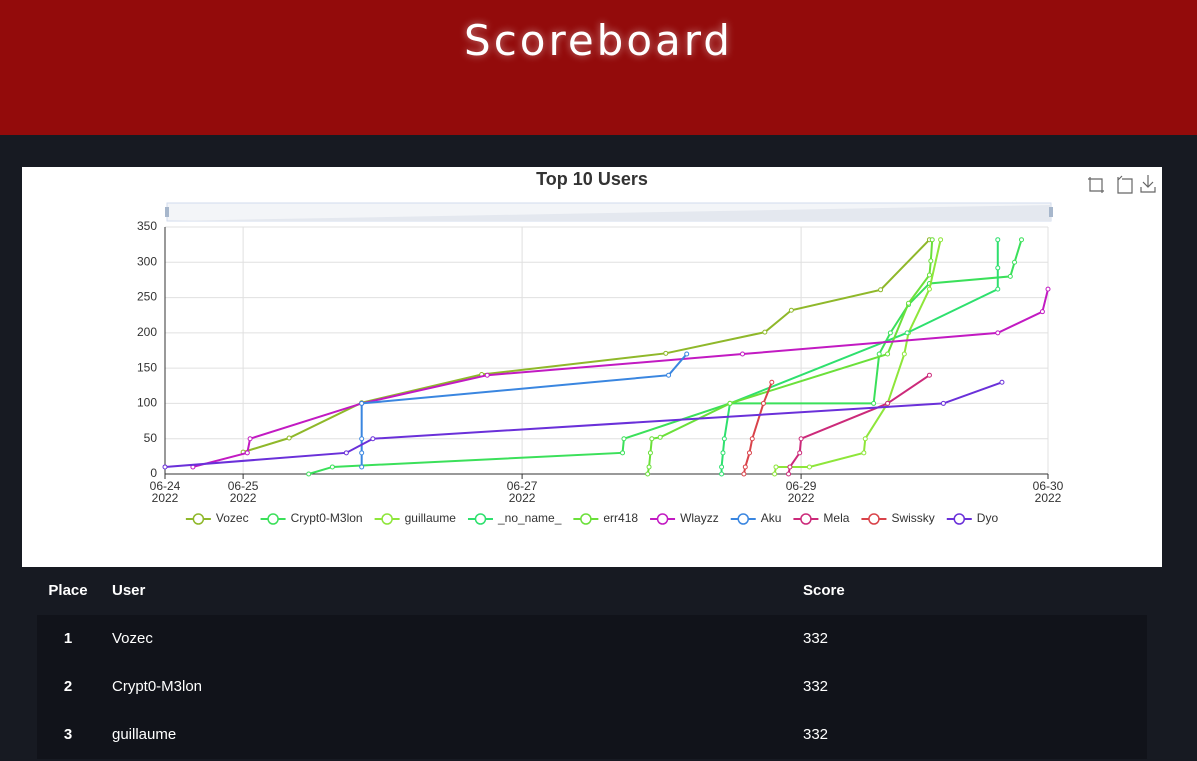 The image size is (1197, 761). Describe the element at coordinates (912, 518) in the screenshot. I see `legend-label: Swissky` at that location.